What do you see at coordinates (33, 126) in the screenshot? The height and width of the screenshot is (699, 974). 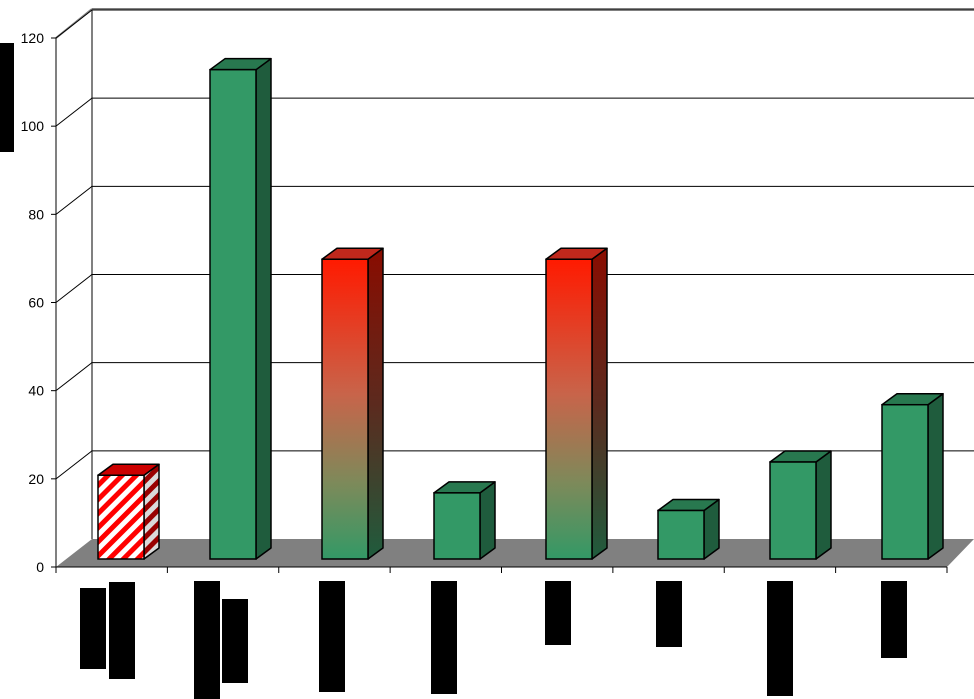 I see `y-tick-label: 100` at bounding box center [33, 126].